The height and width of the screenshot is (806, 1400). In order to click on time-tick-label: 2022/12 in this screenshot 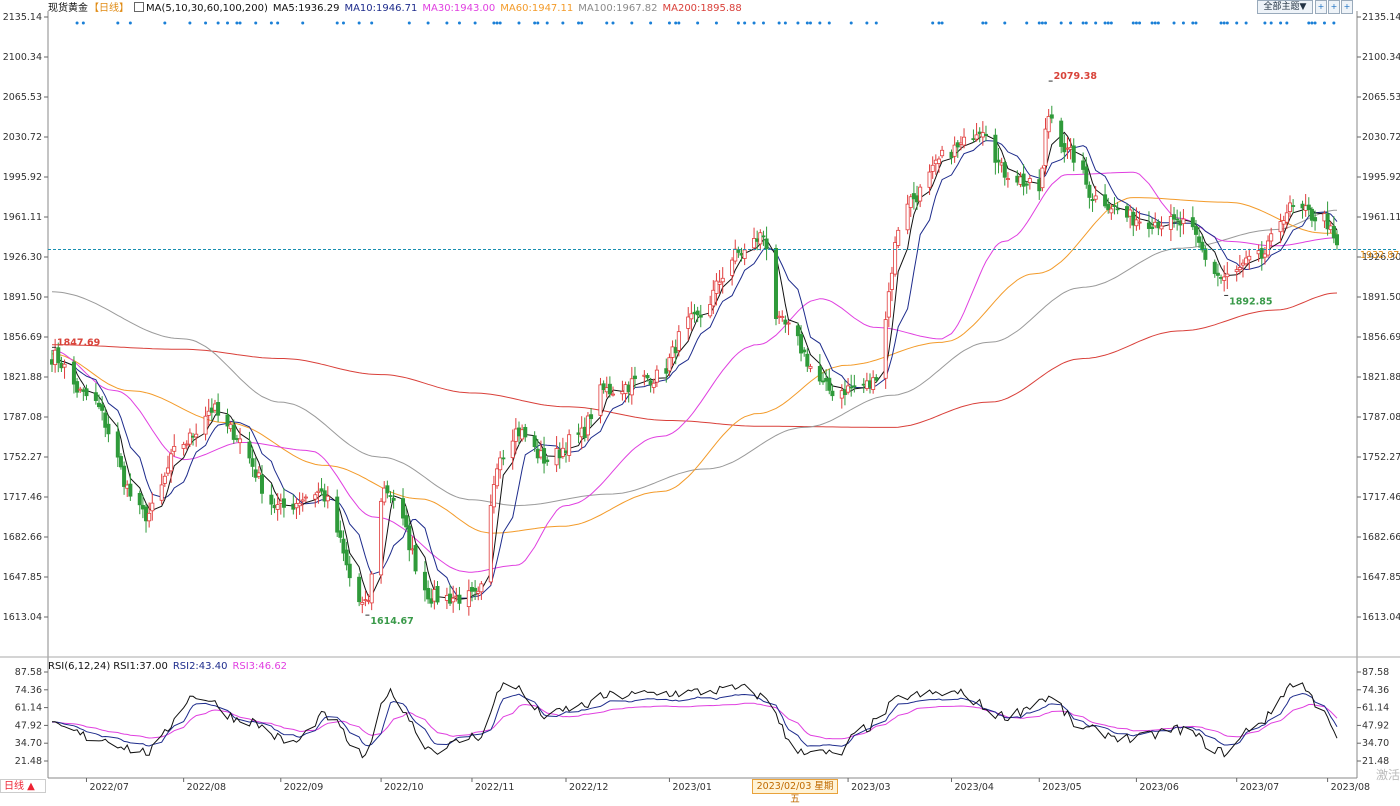, I will do `click(588, 787)`.